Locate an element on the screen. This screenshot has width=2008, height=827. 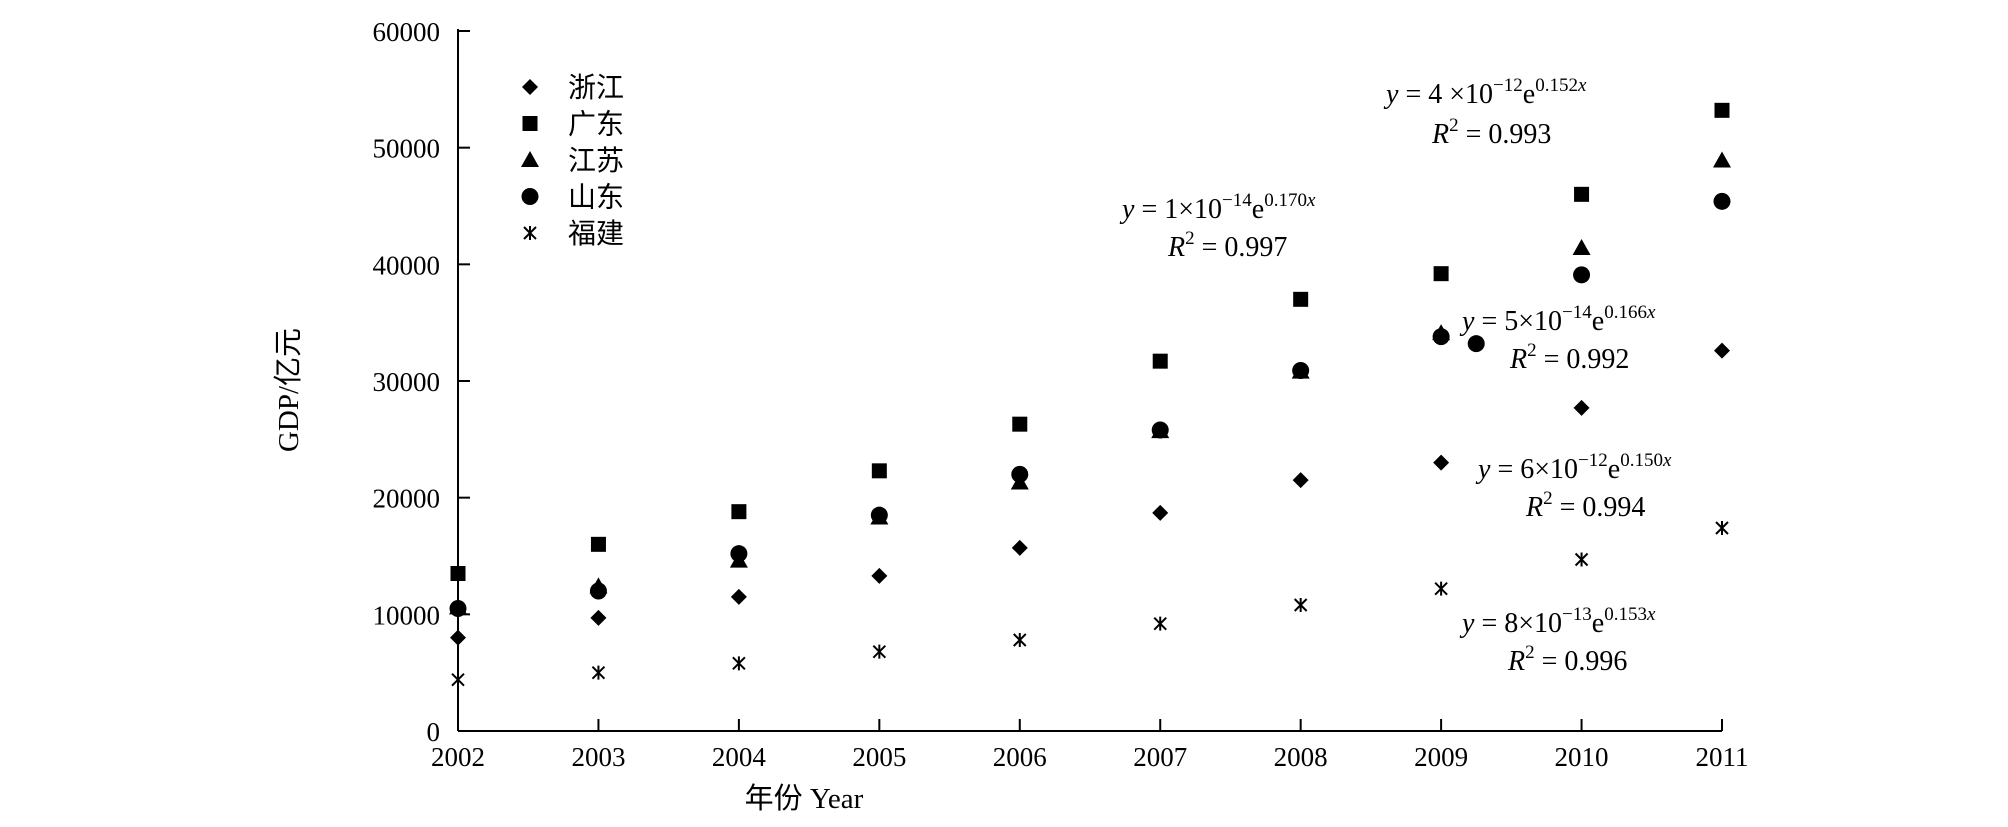
equation-label: y = 4 ×10−12e0.152x is located at coordinates (1485, 92).